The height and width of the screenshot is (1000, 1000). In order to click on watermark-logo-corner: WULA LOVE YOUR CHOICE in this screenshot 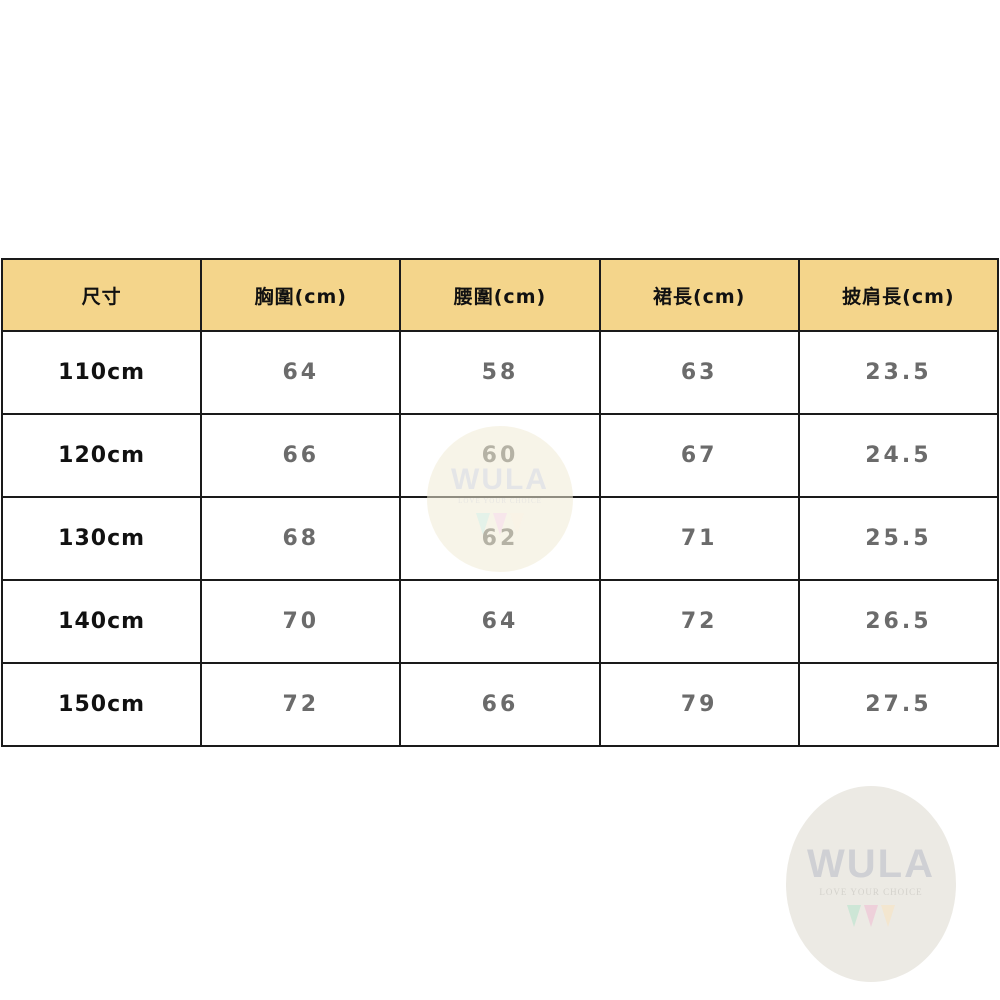, I will do `click(871, 884)`.